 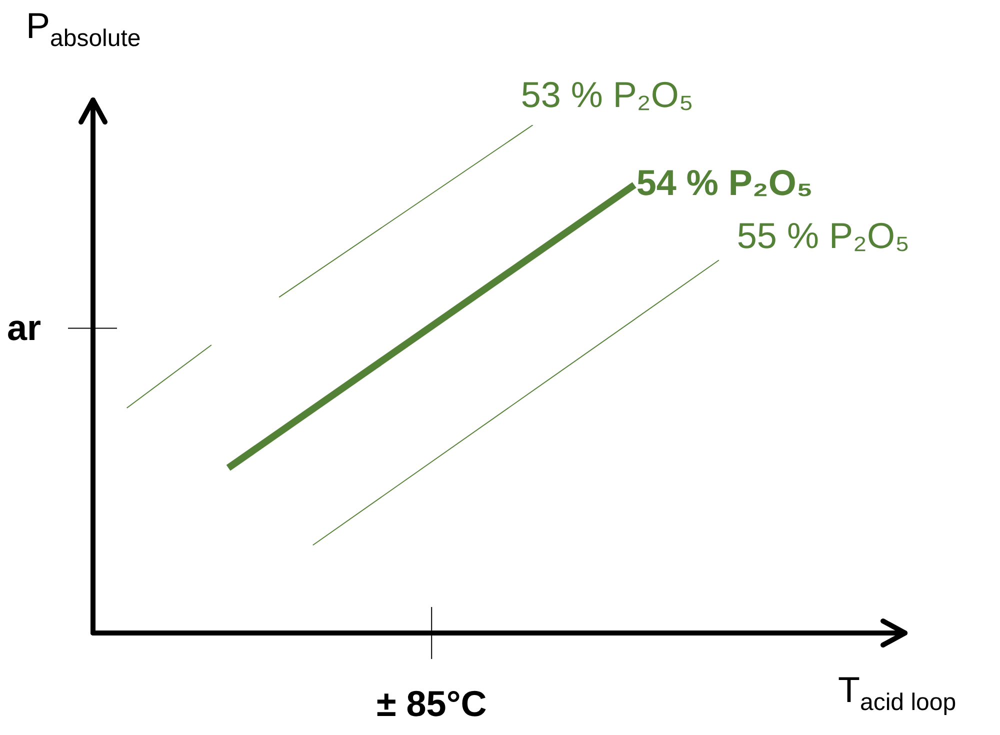 I want to click on x-axis-title: T$_{acid loop}$, so click(x=897, y=692).